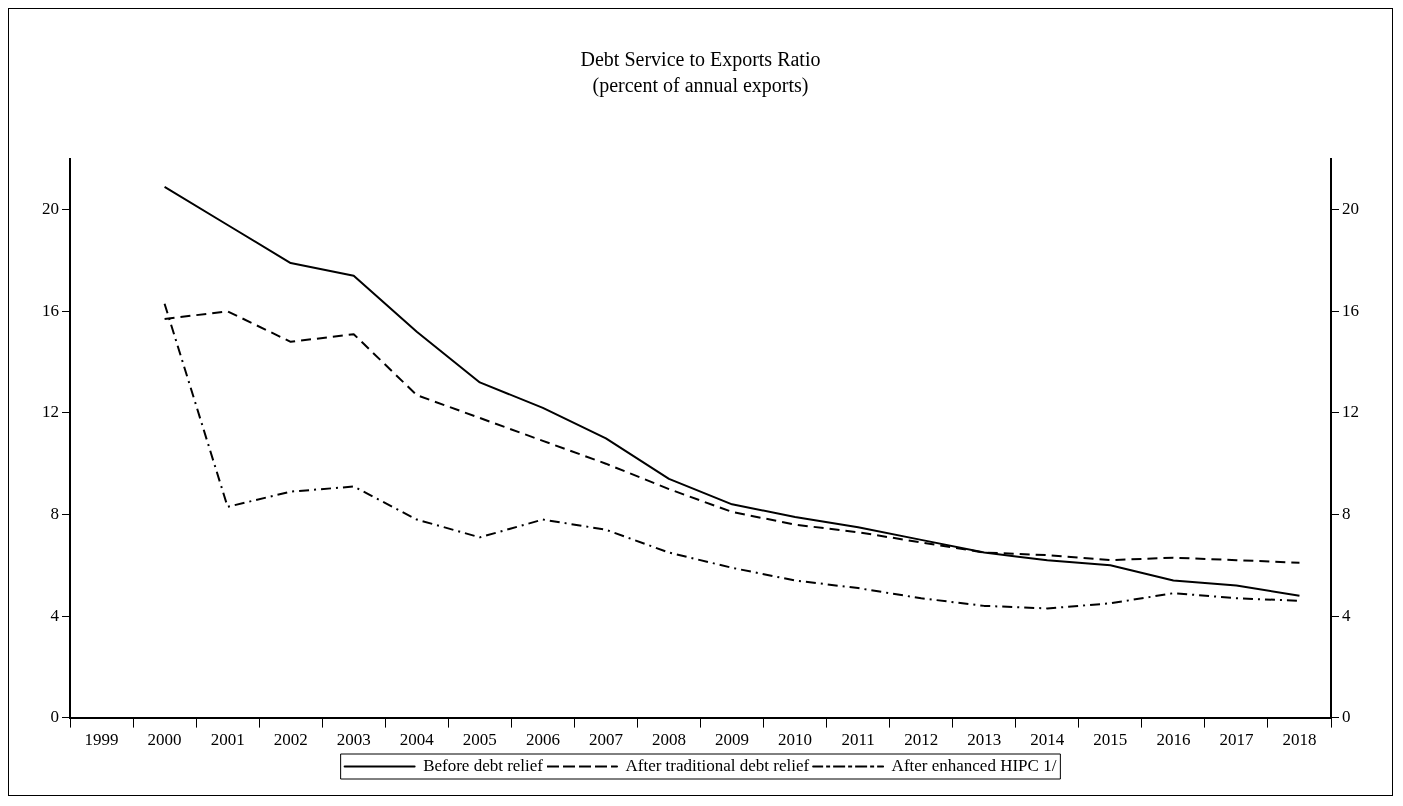  I want to click on chart-title: Debt Service to Exports Ratio, so click(700, 60).